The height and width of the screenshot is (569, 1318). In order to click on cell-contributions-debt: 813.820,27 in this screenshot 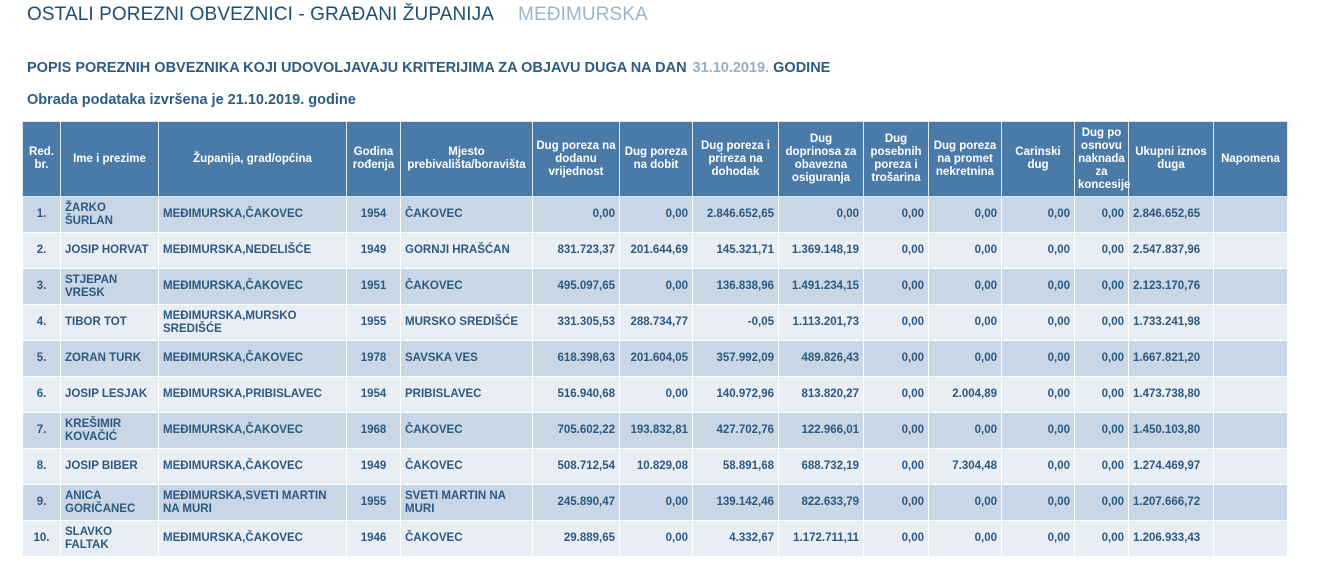, I will do `click(821, 394)`.